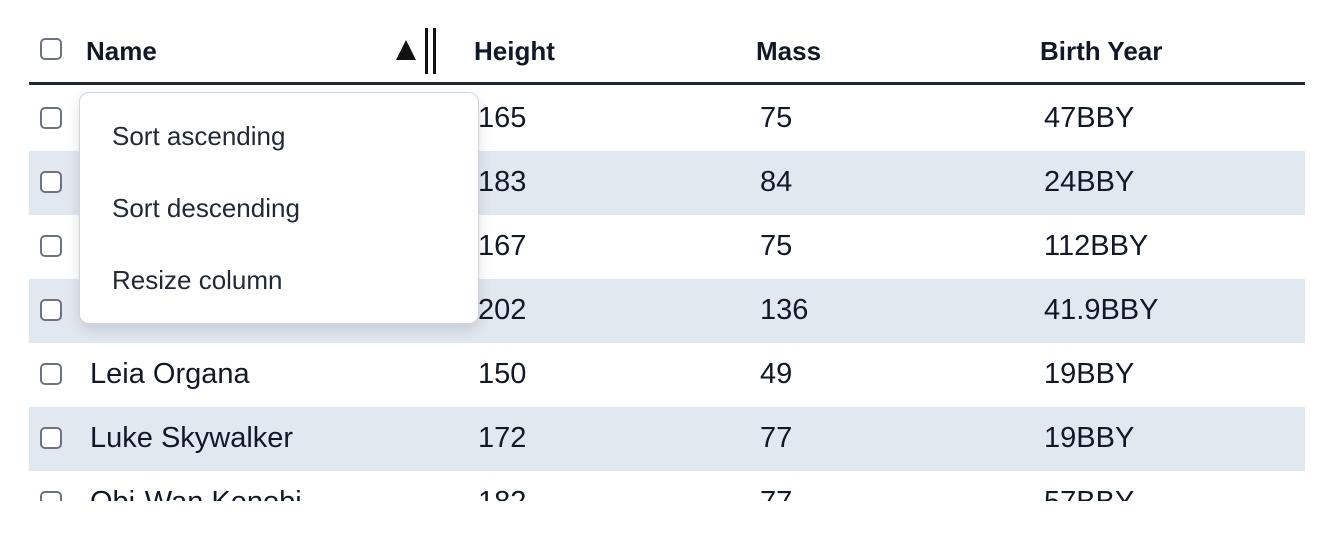  Describe the element at coordinates (667, 486) in the screenshot. I see `table-row: Obi-Wan Kenobi 182 77 57BBY` at that location.